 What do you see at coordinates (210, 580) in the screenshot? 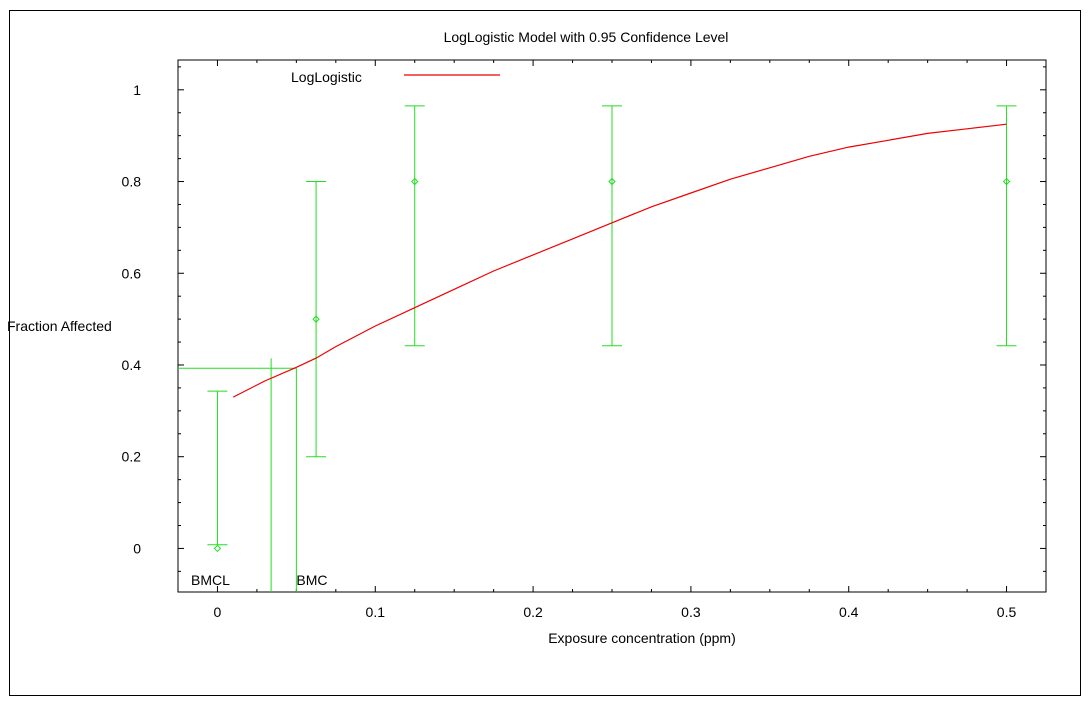
I see `bmcl-label: BMCL` at bounding box center [210, 580].